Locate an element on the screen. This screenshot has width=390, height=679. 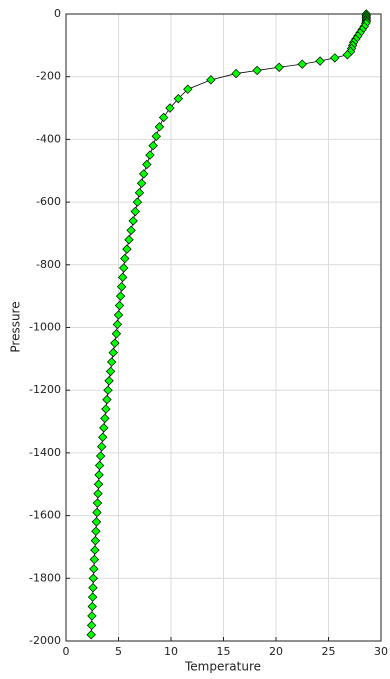
y-tick-label: 0 is located at coordinates (57, 13).